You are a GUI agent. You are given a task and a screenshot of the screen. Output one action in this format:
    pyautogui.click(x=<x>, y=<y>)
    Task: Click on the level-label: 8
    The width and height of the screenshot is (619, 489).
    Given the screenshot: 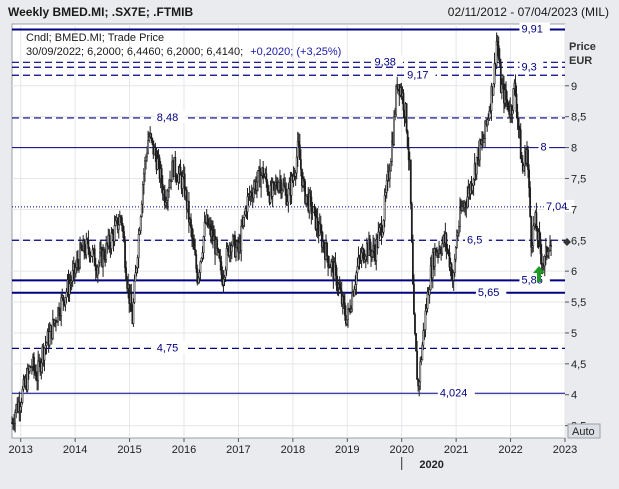 What is the action you would take?
    pyautogui.click(x=544, y=148)
    